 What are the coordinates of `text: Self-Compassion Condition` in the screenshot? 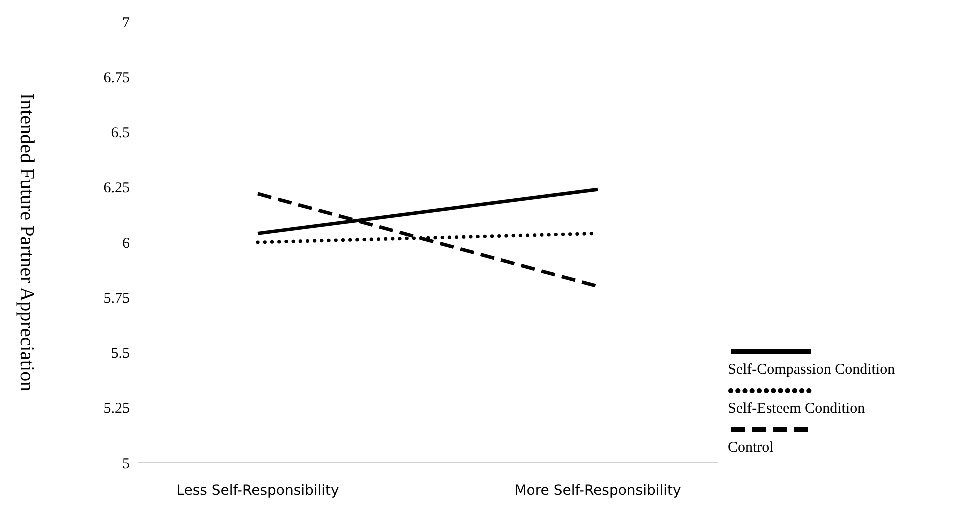 It's located at (812, 370).